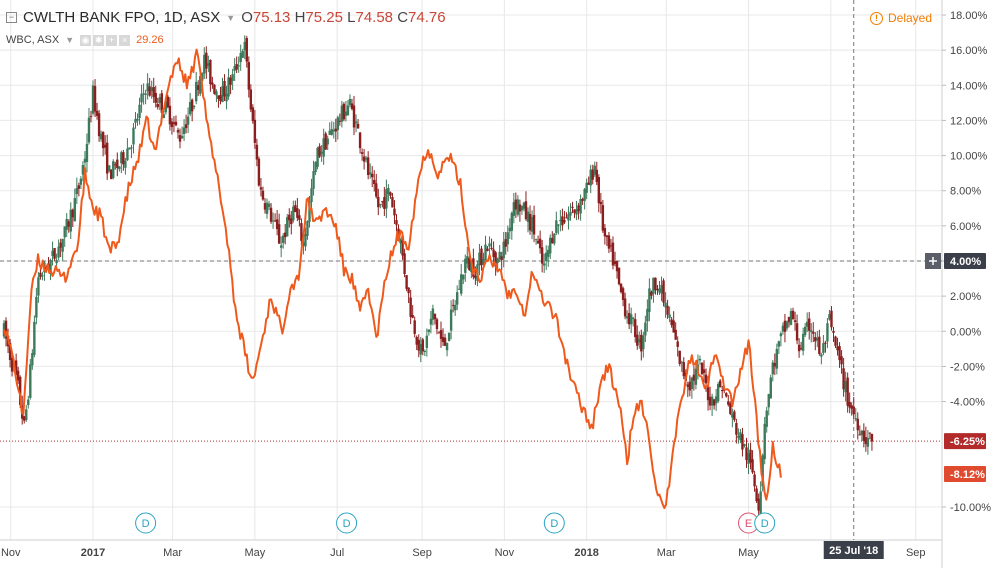  Describe the element at coordinates (33, 40) in the screenshot. I see `compare-symbol: WBC, ASX` at that location.